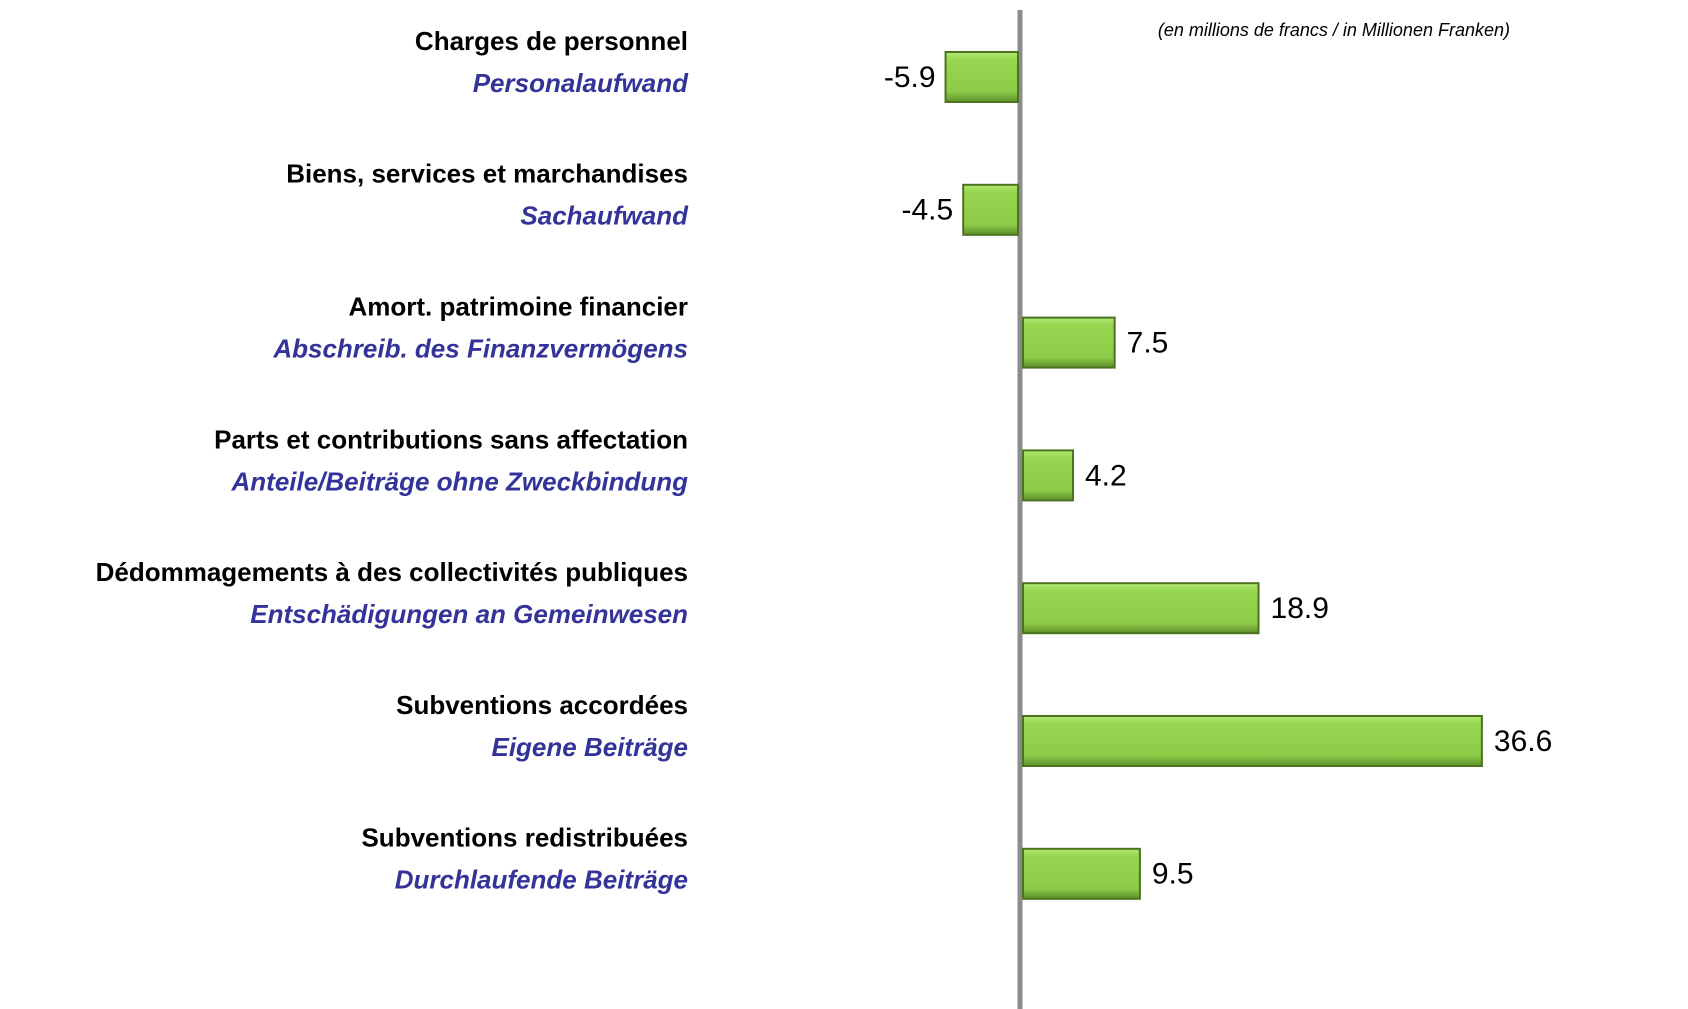 Image resolution: width=1688 pixels, height=1009 pixels. Describe the element at coordinates (460, 481) in the screenshot. I see `subcategory-label: Anteile/Beiträge ohne Zweckbindung` at that location.